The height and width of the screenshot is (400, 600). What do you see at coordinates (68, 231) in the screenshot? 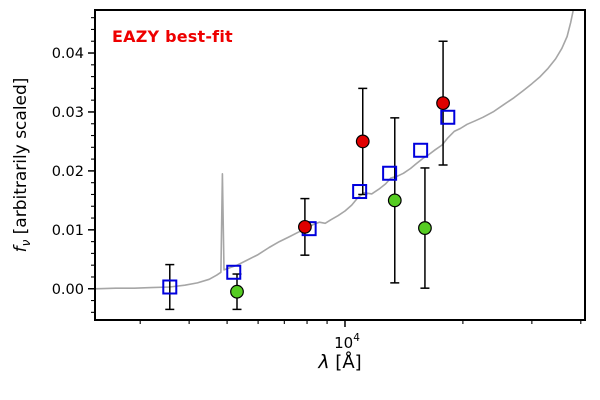
I see `y-tick-label: 0.01` at bounding box center [68, 231].